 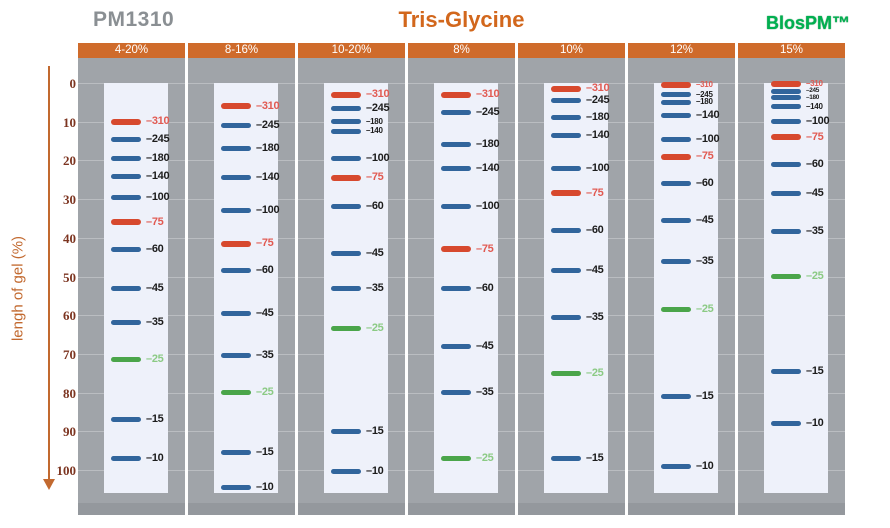 What do you see at coordinates (131, 50) in the screenshot?
I see `lane-header: 4-20%` at bounding box center [131, 50].